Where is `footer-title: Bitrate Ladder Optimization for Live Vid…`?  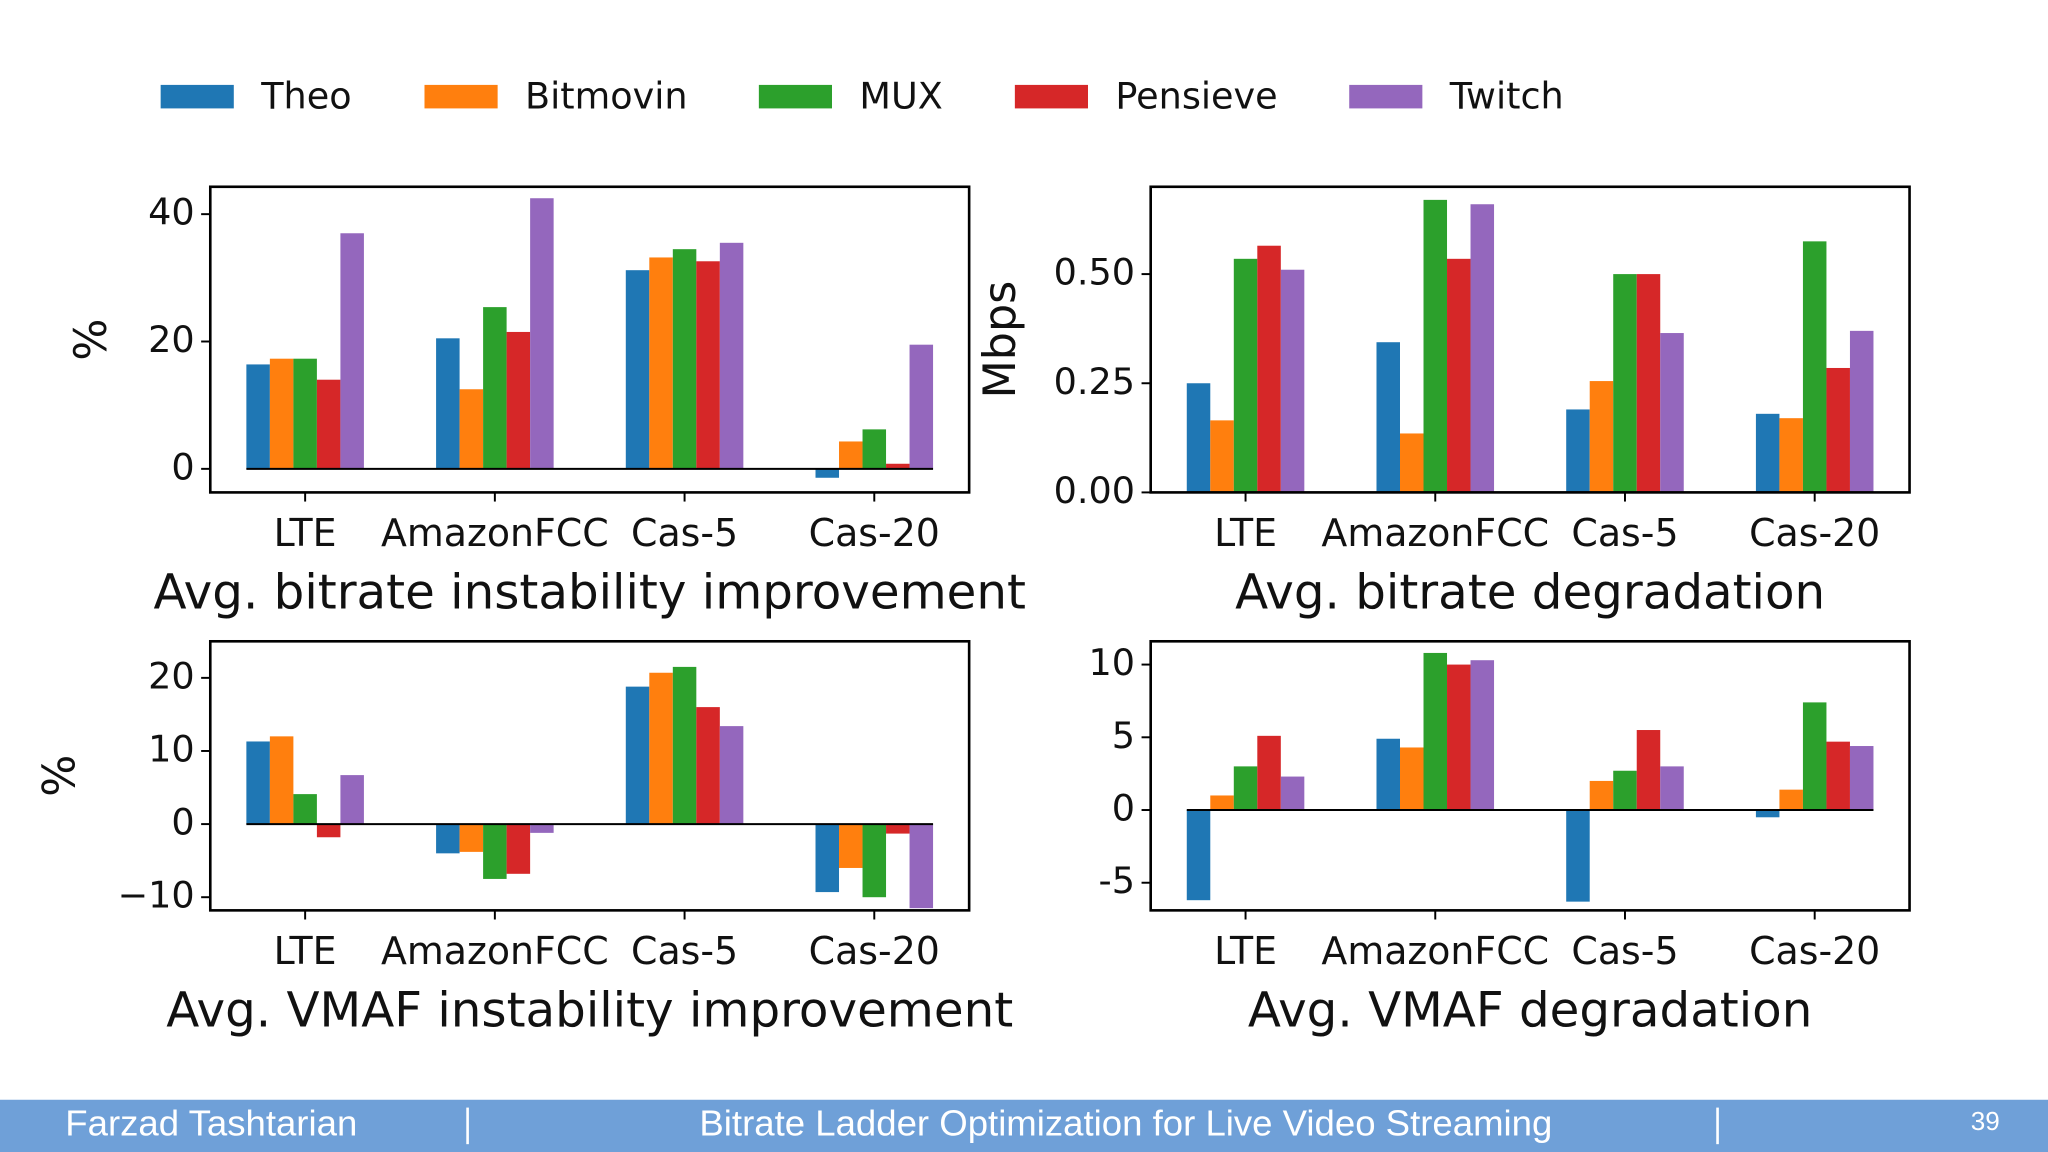
footer-title: Bitrate Ladder Optimization for Live Vid… is located at coordinates (1125, 1123).